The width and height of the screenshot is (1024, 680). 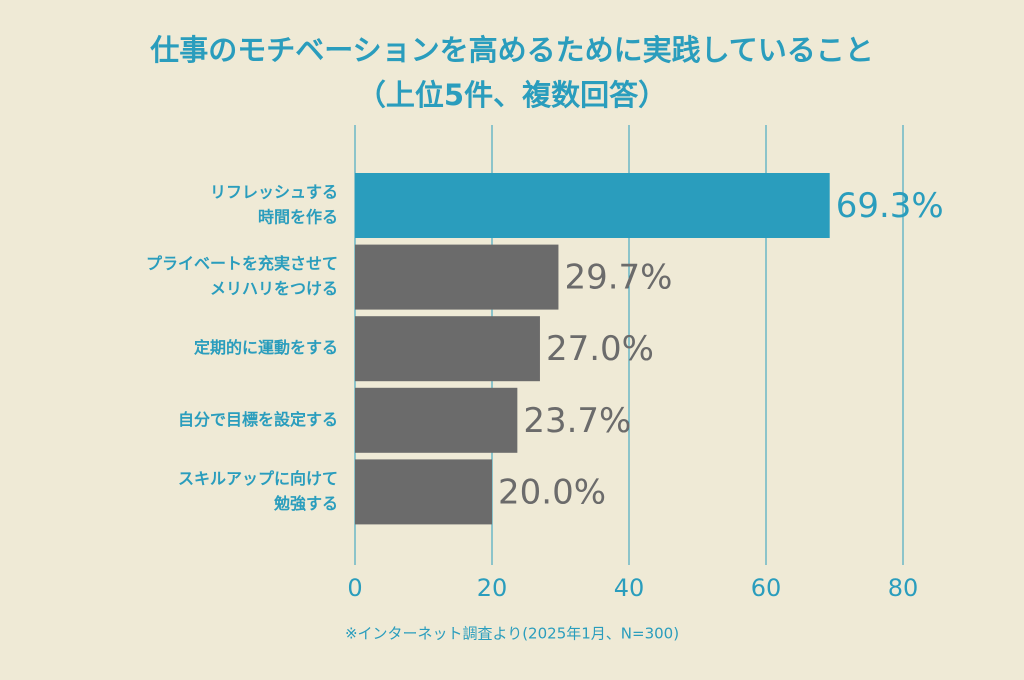 What do you see at coordinates (354, 588) in the screenshot?
I see `x-tick-label: 0` at bounding box center [354, 588].